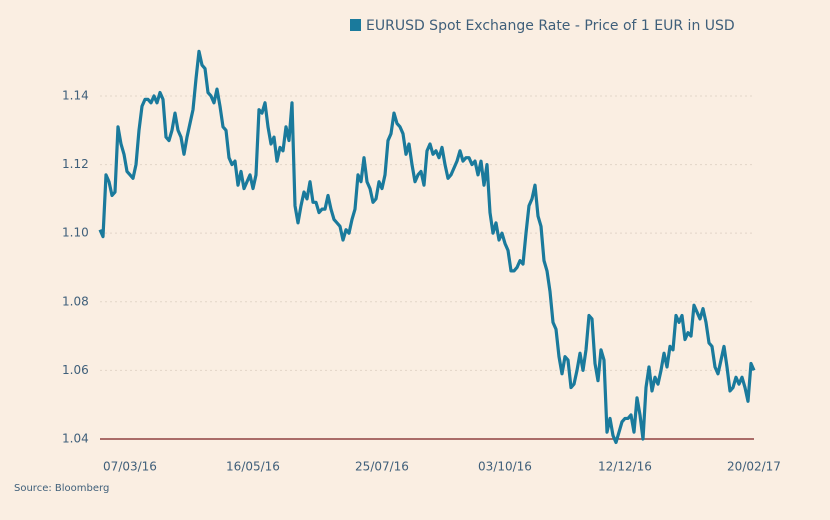 The height and width of the screenshot is (520, 830). What do you see at coordinates (75, 233) in the screenshot?
I see `y-tick-label: 1.10` at bounding box center [75, 233].